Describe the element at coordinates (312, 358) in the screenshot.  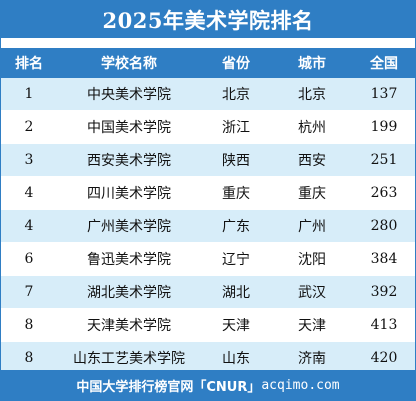
I see `city-cell: 济南` at that location.